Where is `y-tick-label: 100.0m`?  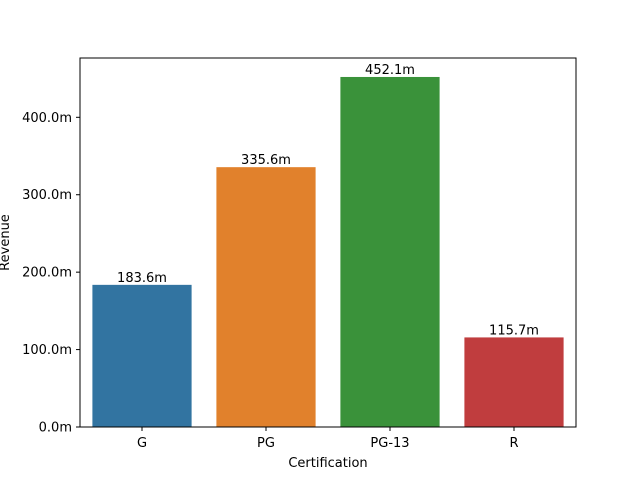
y-tick-label: 100.0m is located at coordinates (47, 350).